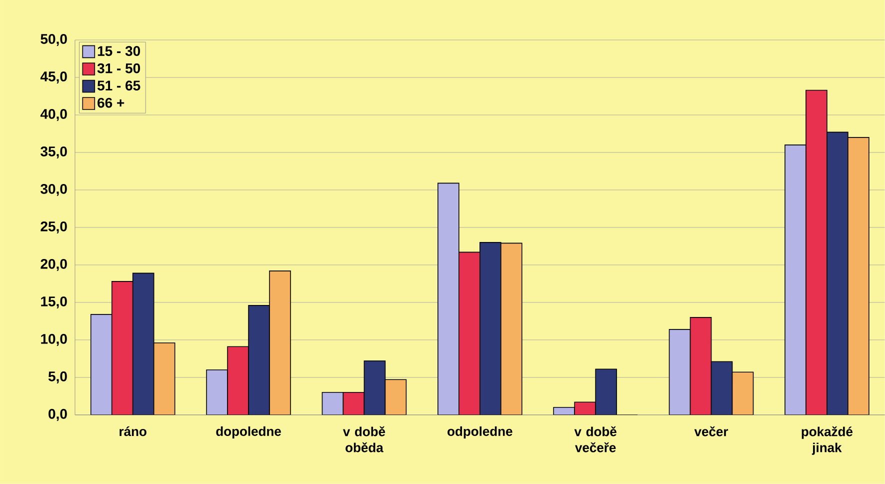 The height and width of the screenshot is (484, 885). I want to click on x-tick-label: v době večeře, so click(595, 439).